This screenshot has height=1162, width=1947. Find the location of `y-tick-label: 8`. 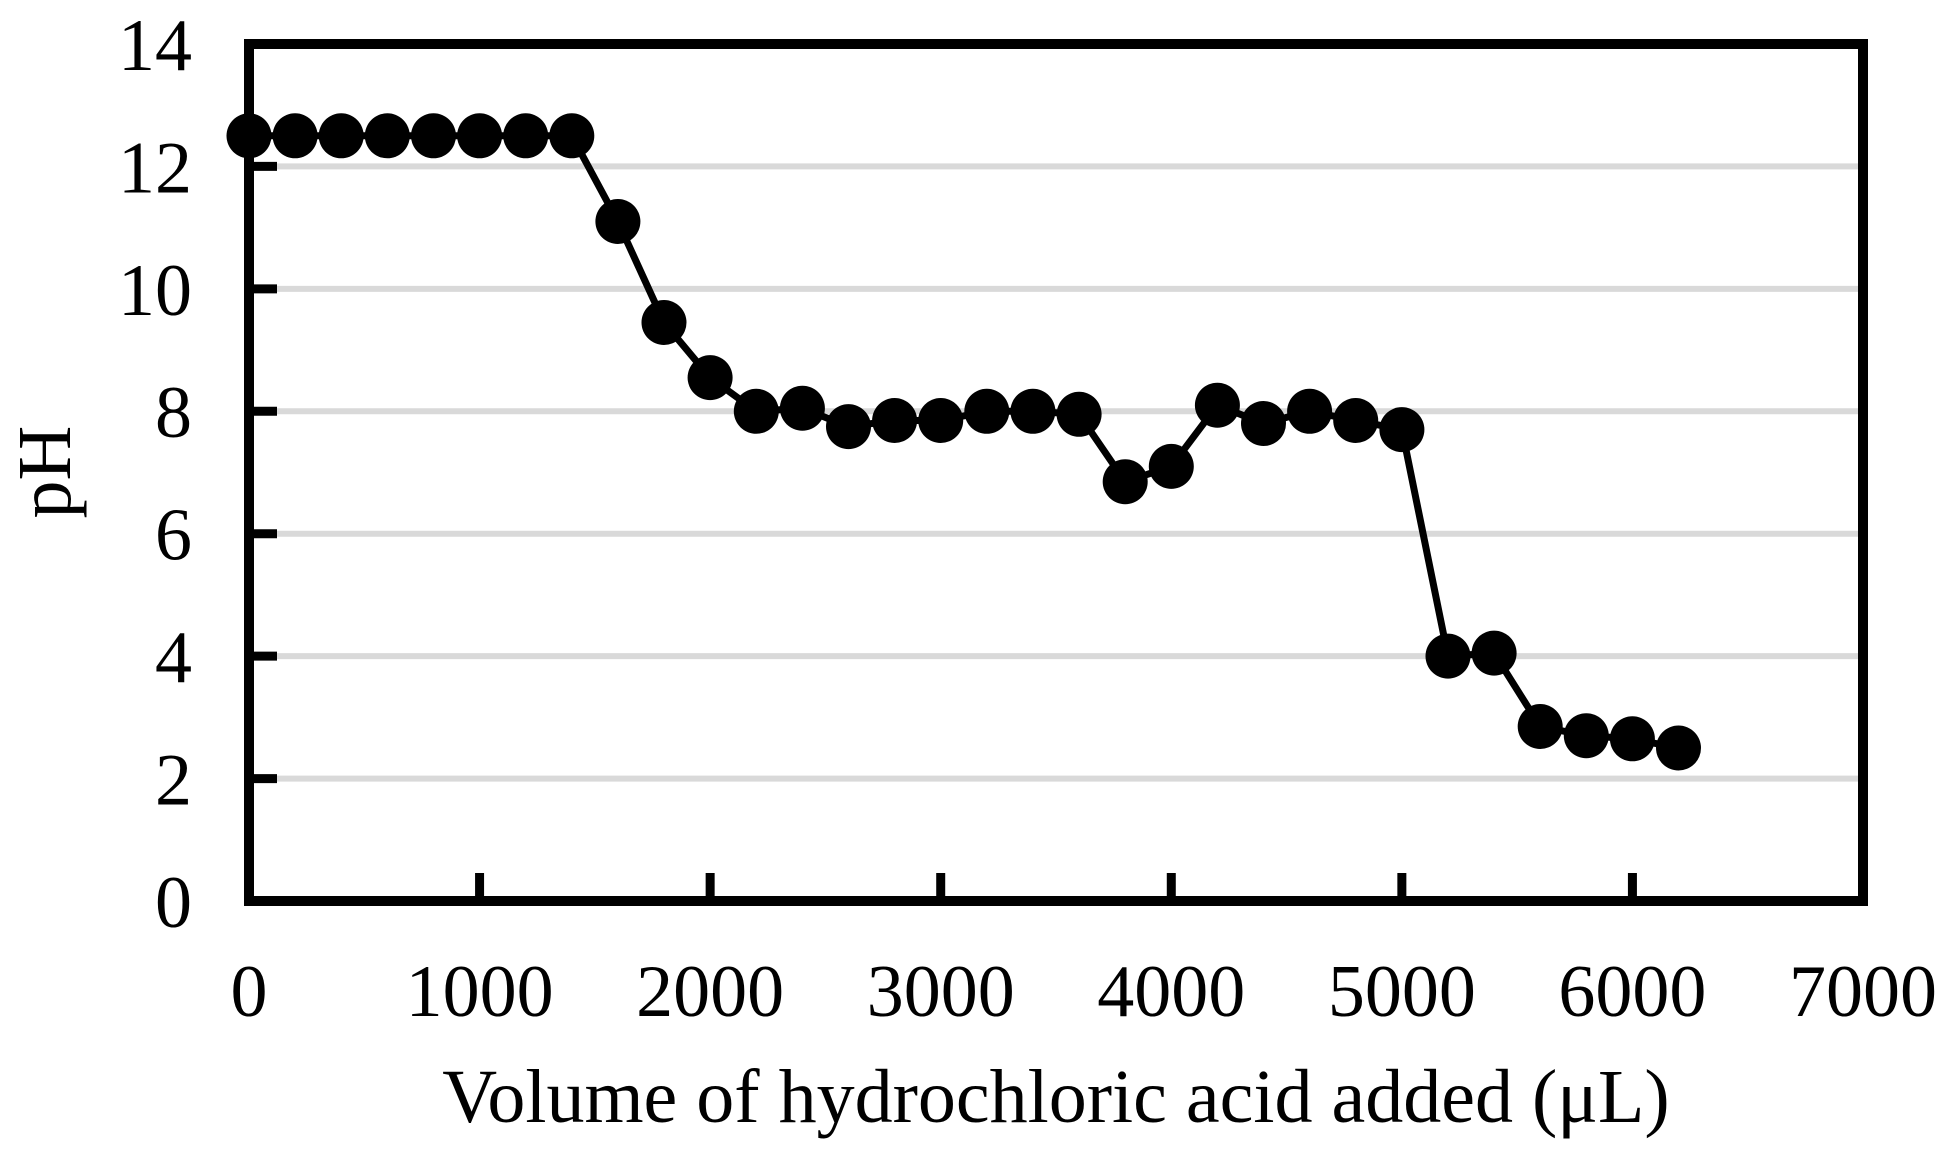

y-tick-label: 8 is located at coordinates (173, 413).